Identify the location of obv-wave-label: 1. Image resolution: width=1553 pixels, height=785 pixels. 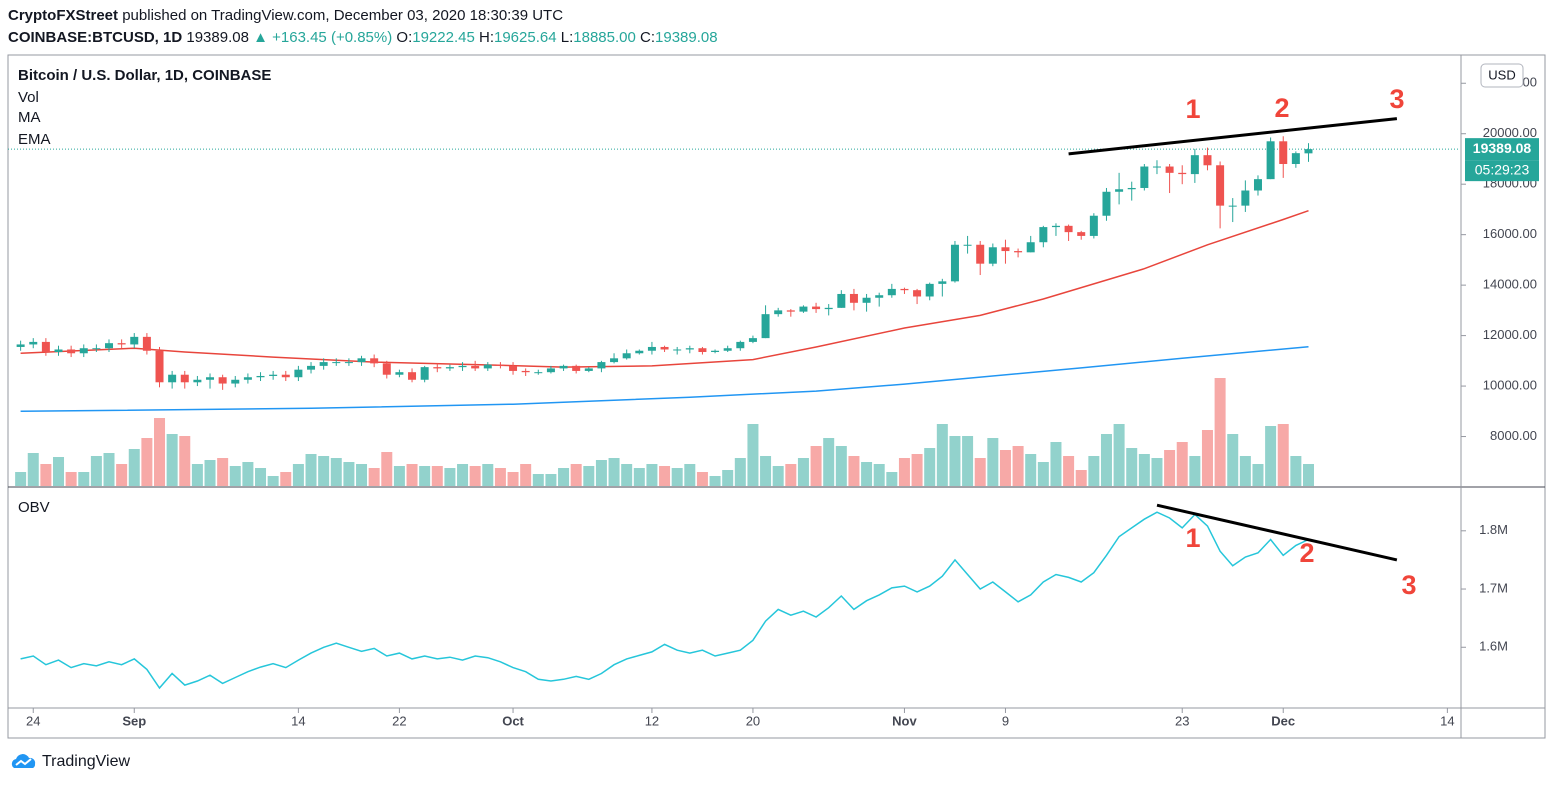
(1192, 538).